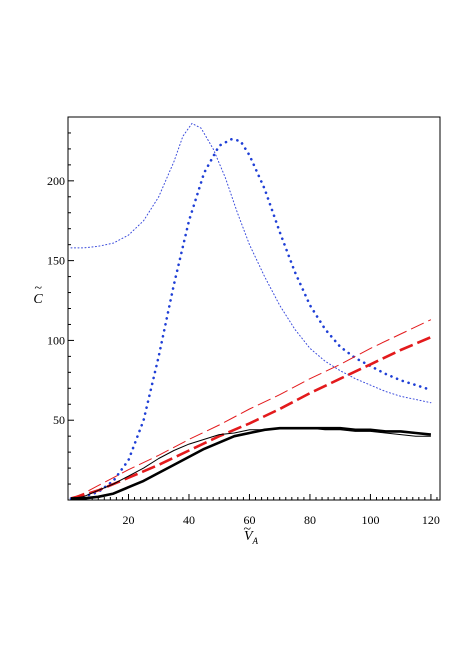 The height and width of the screenshot is (656, 463). Describe the element at coordinates (128, 520) in the screenshot. I see `x-tick-label: 20` at that location.